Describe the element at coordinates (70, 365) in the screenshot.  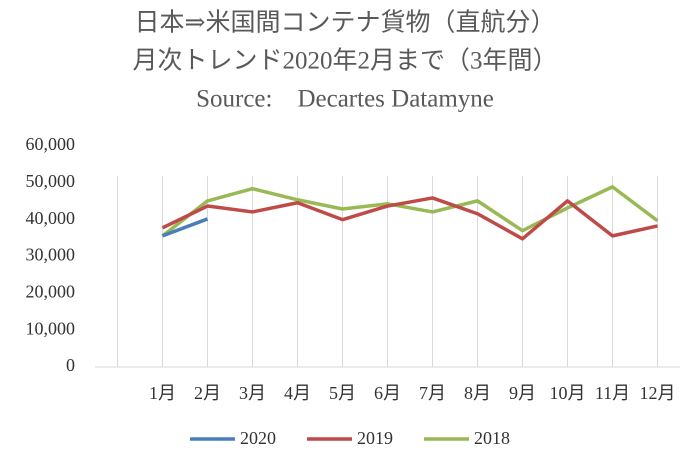
I see `y-tick-label: 0` at that location.